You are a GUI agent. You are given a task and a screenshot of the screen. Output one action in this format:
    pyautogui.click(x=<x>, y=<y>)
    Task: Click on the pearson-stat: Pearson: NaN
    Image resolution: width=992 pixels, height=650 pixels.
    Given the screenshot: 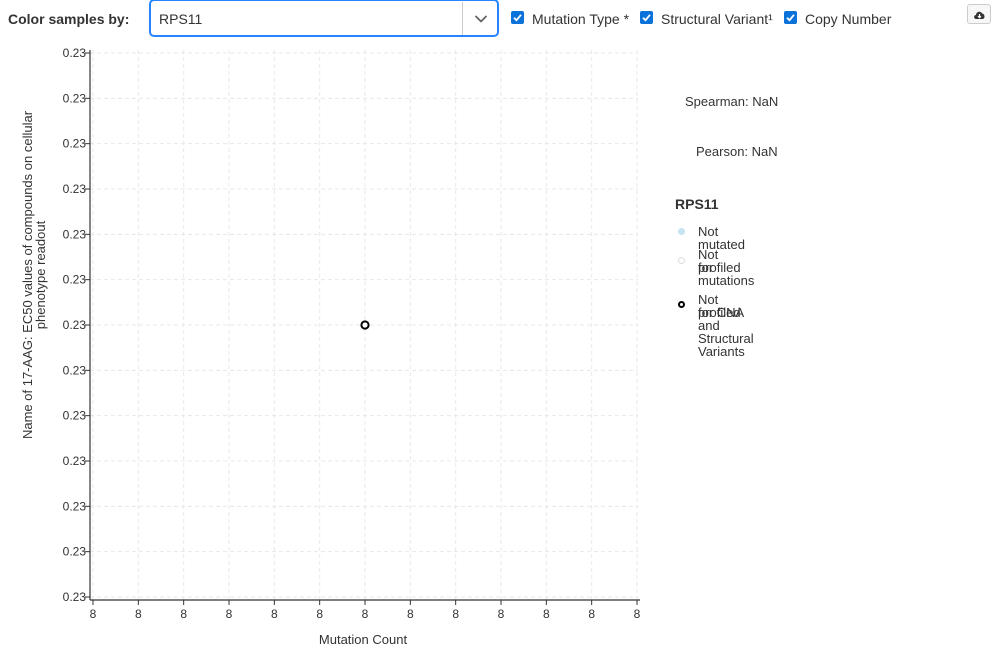 What is the action you would take?
    pyautogui.click(x=737, y=151)
    